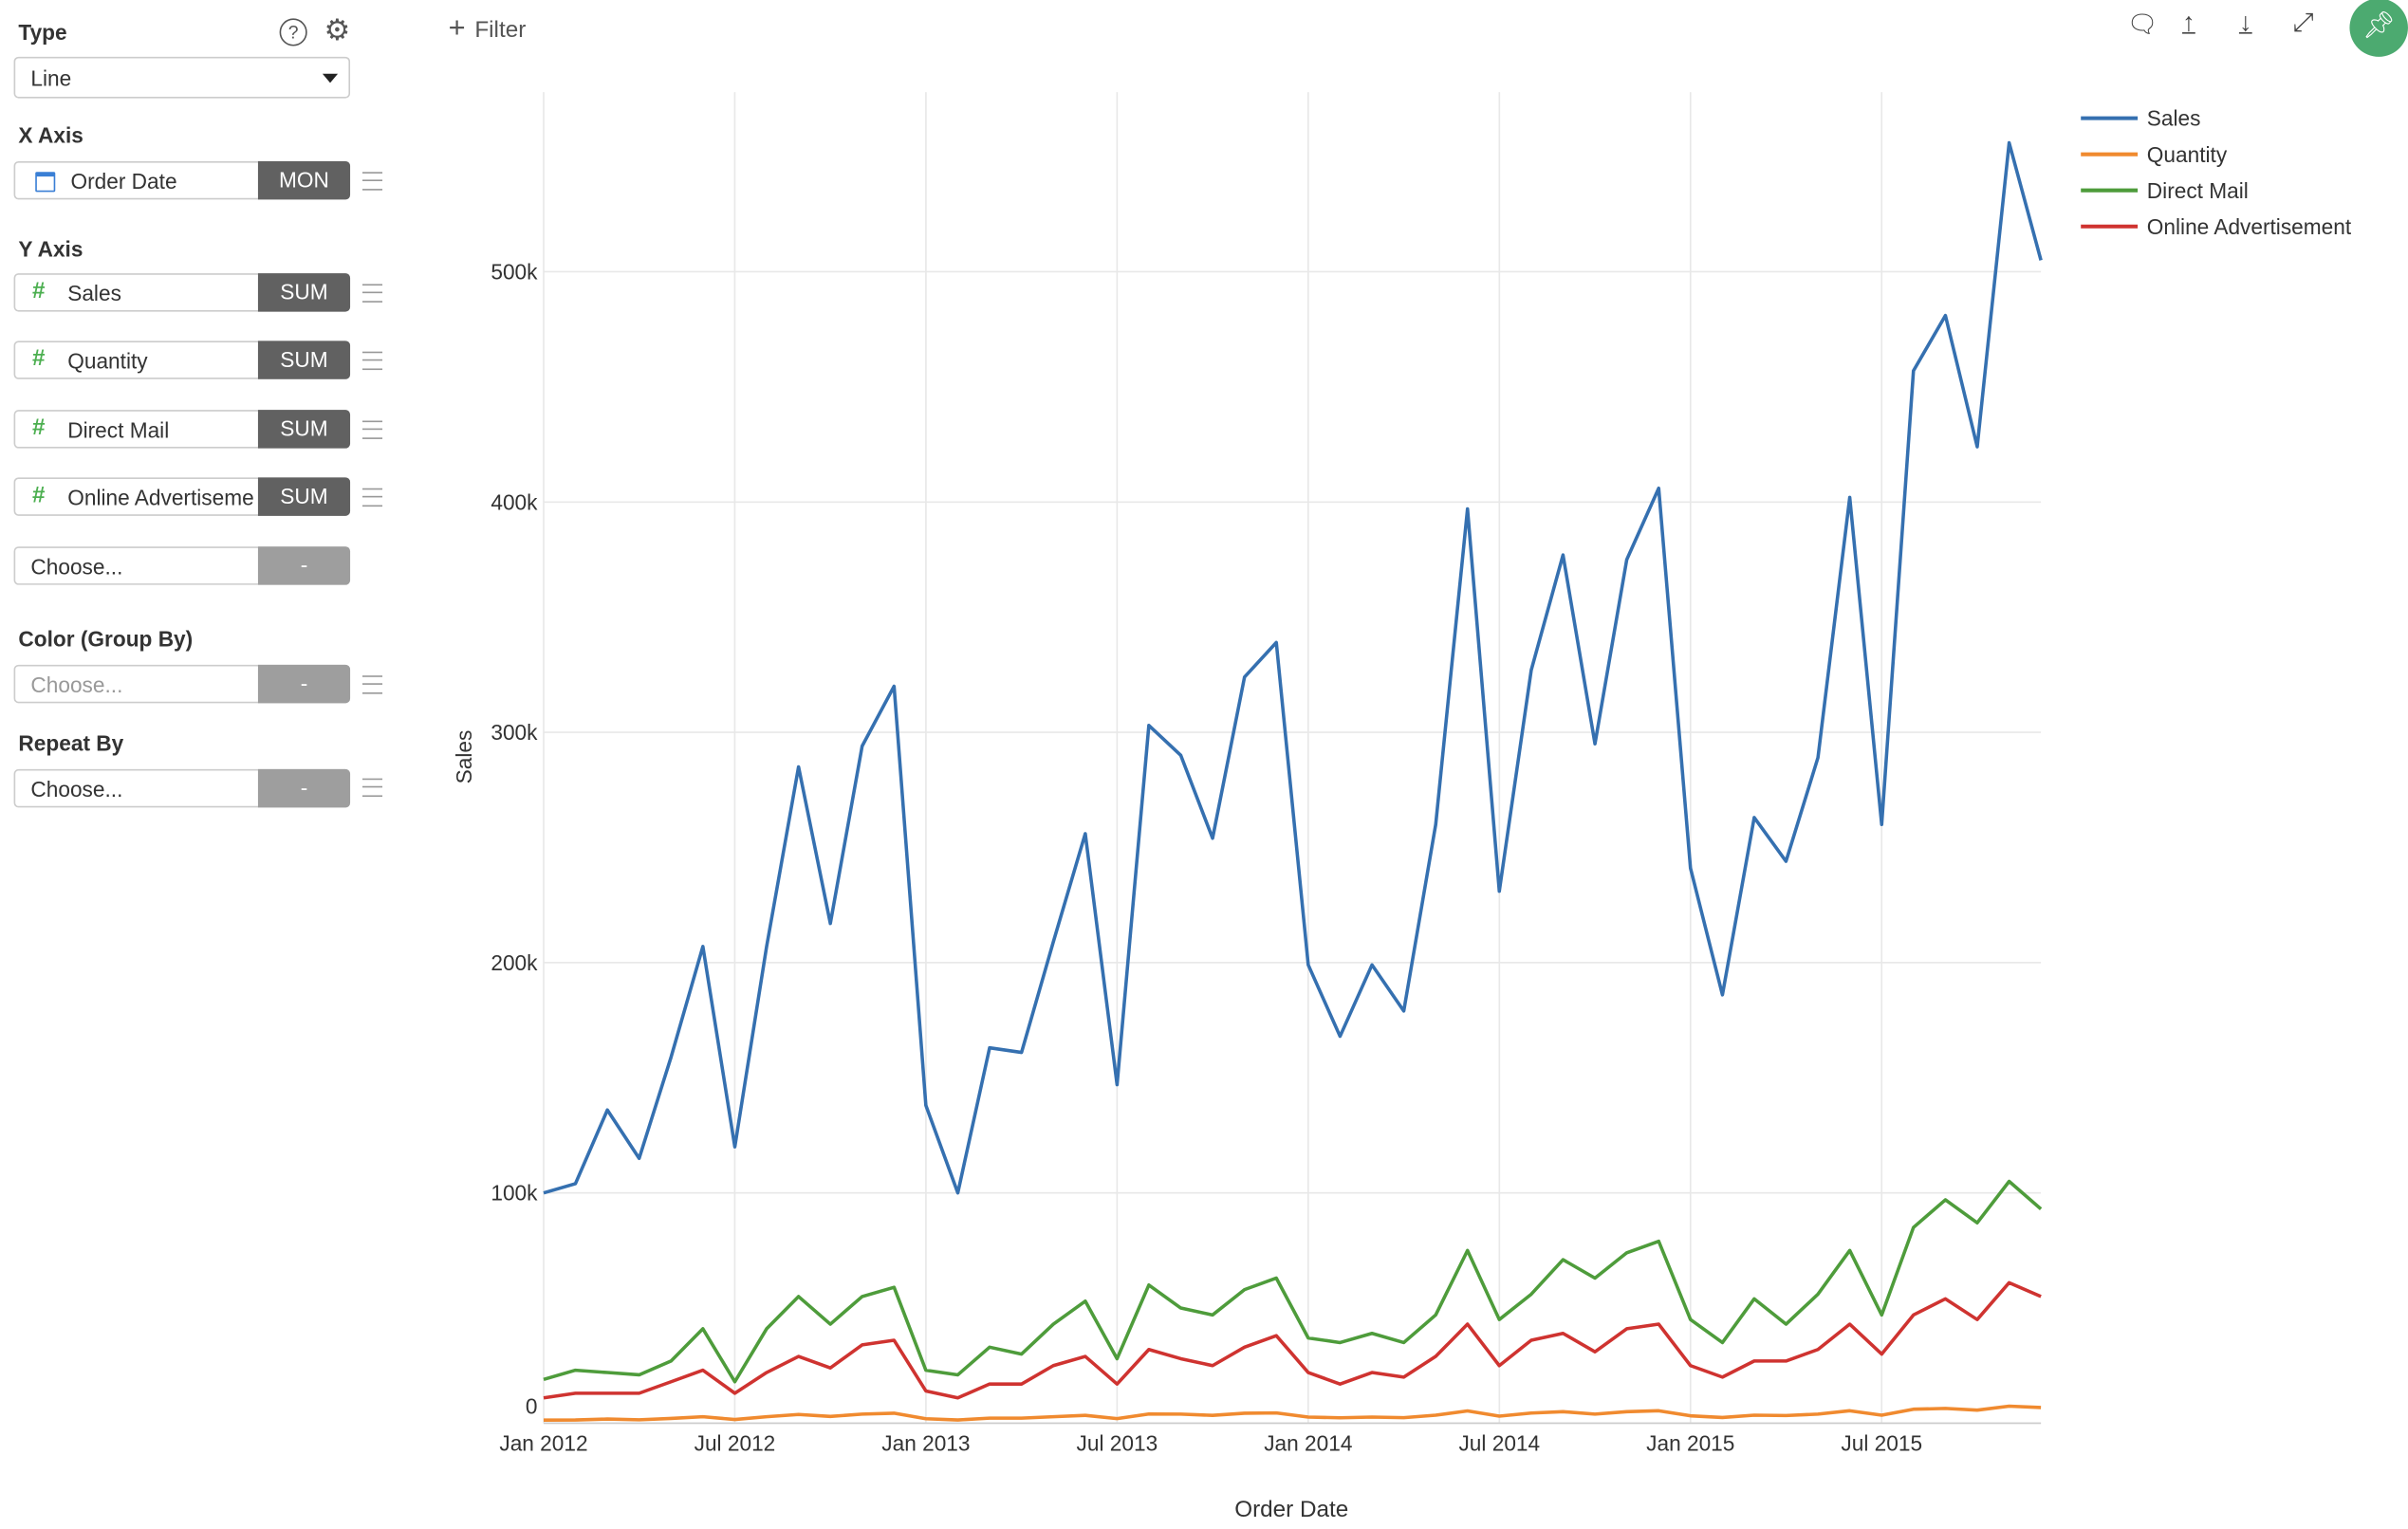  What do you see at coordinates (71, 743) in the screenshot?
I see `repeat-by-label: Repeat By` at bounding box center [71, 743].